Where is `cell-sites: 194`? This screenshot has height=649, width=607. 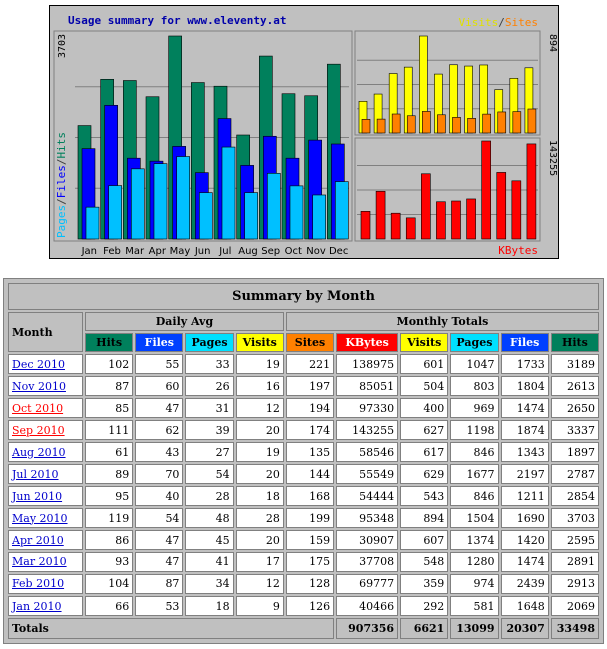
cell-sites: 194 is located at coordinates (310, 408).